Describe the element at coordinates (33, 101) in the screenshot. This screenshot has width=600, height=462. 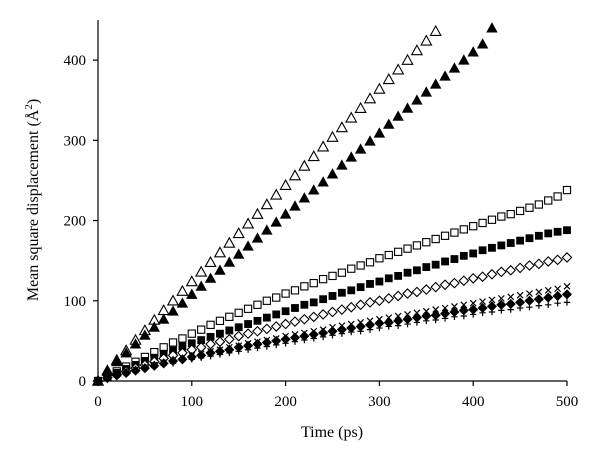
I see `y-axis-title-end: )` at that location.